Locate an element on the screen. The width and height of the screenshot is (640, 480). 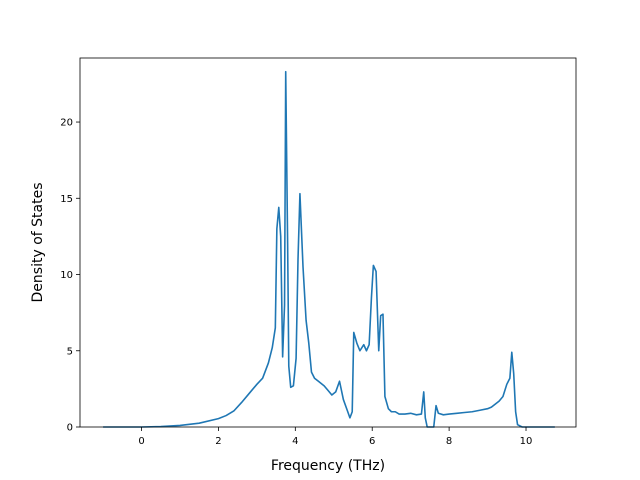
y-axis-ticks: 0 5 10 15 20 is located at coordinates (70, 276).